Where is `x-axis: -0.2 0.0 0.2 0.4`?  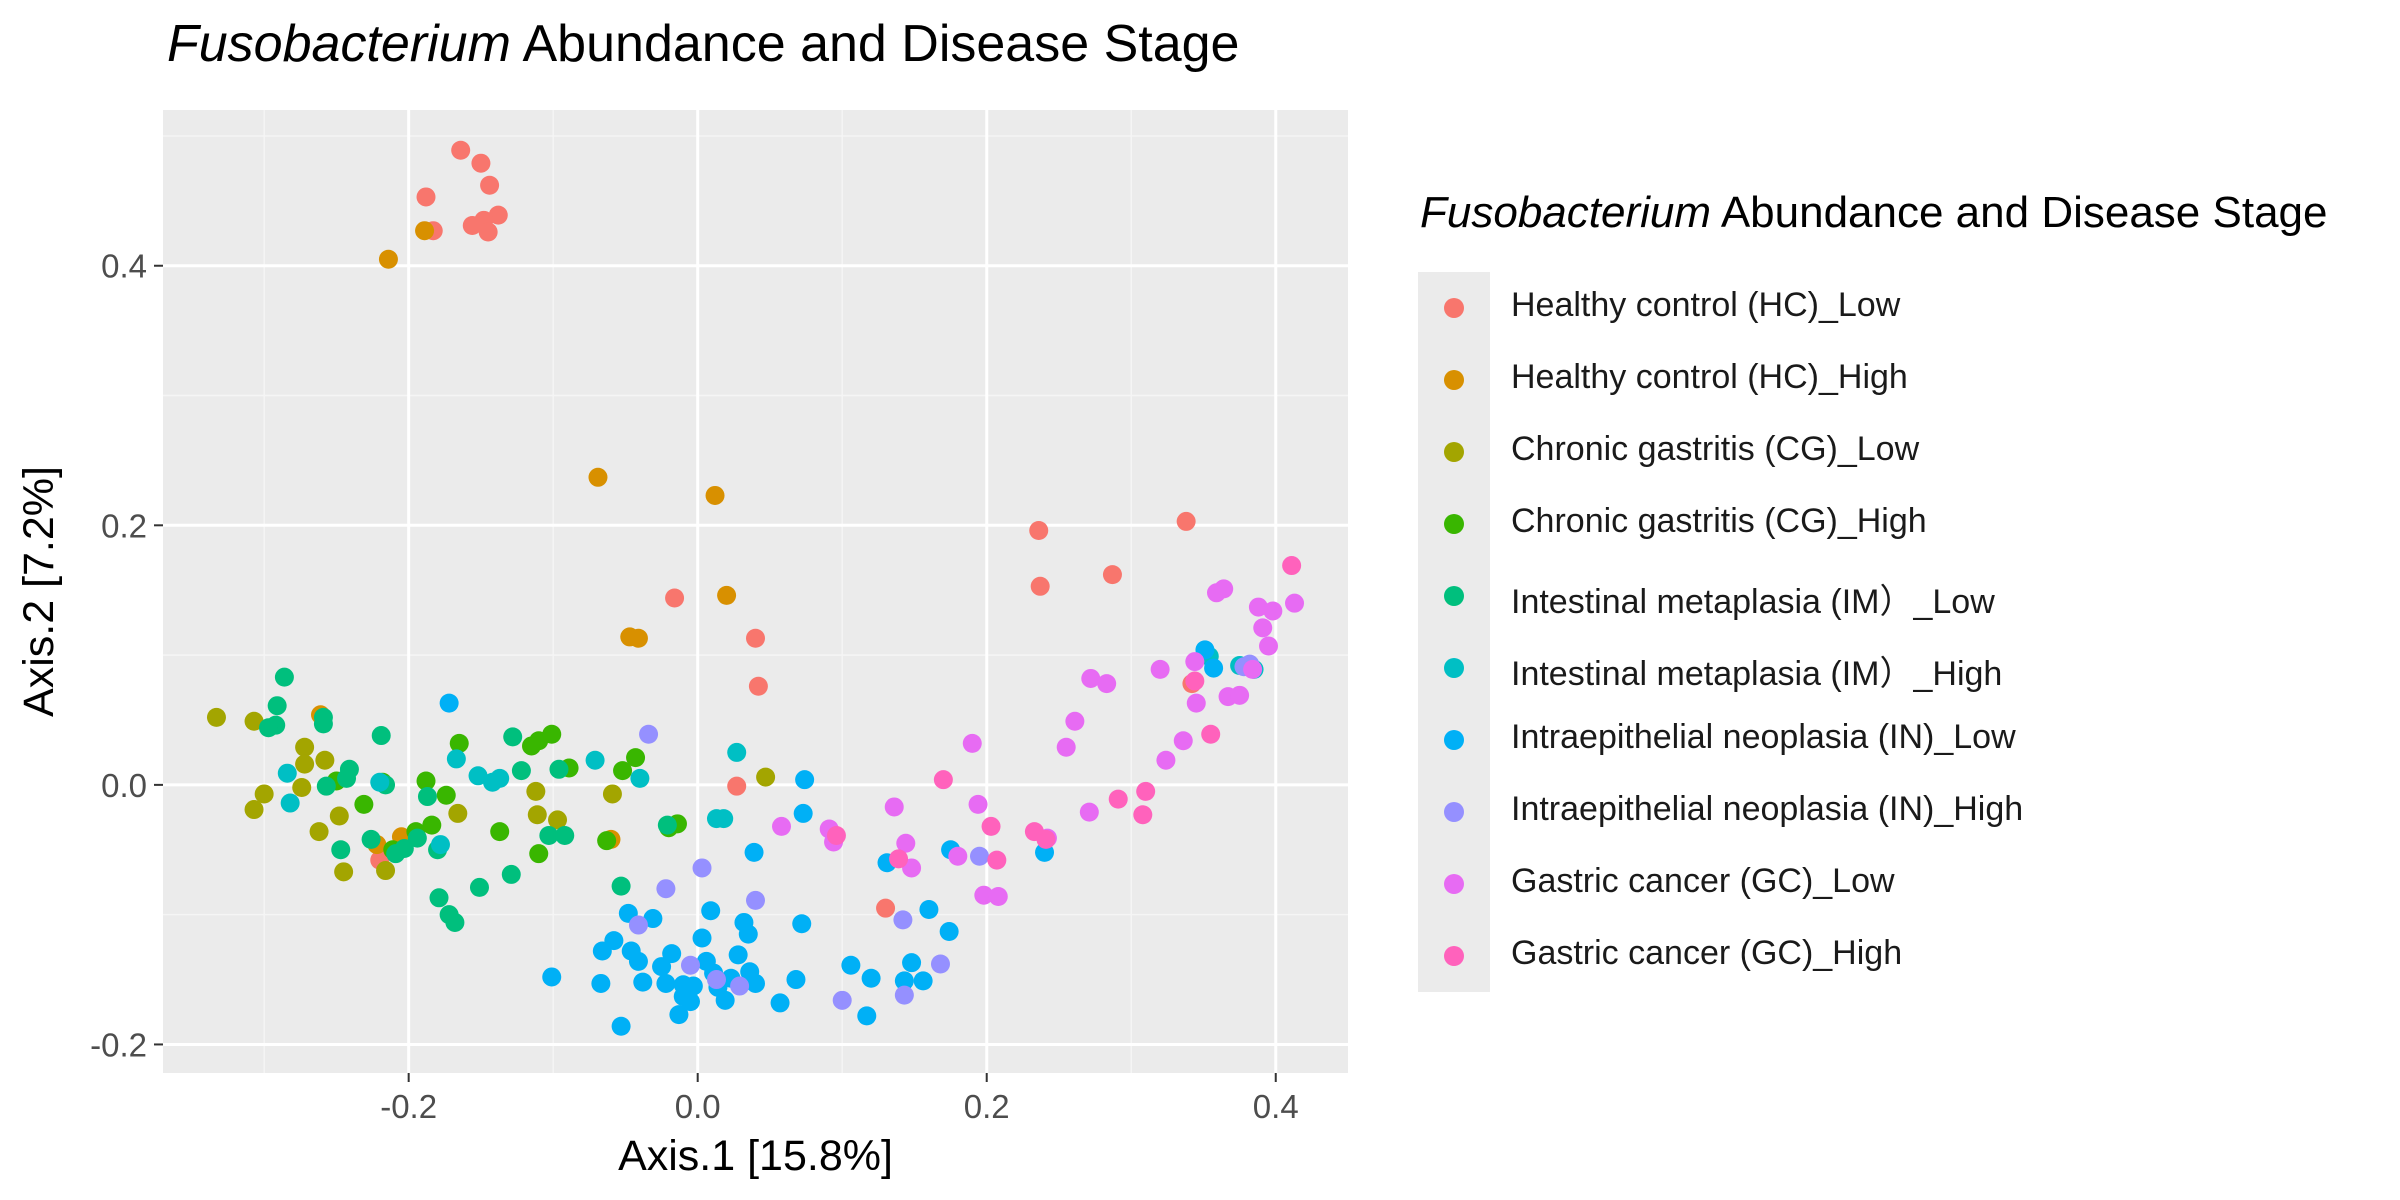 x-axis: -0.2 0.0 0.2 0.4 is located at coordinates (839, 1099).